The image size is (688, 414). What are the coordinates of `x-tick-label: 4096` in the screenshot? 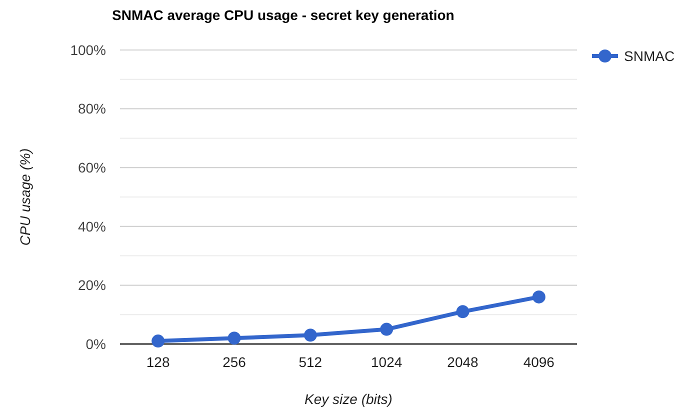 It's located at (539, 362).